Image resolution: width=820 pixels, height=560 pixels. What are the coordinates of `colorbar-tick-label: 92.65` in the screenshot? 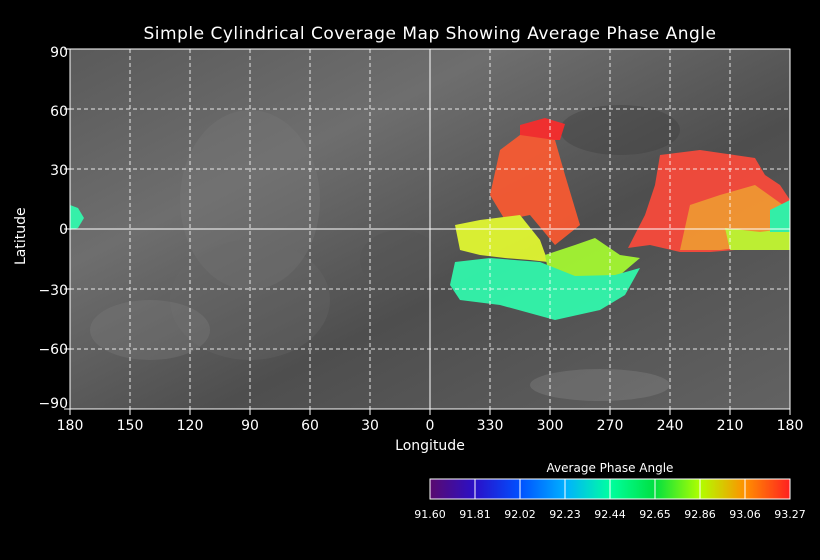 It's located at (655, 514).